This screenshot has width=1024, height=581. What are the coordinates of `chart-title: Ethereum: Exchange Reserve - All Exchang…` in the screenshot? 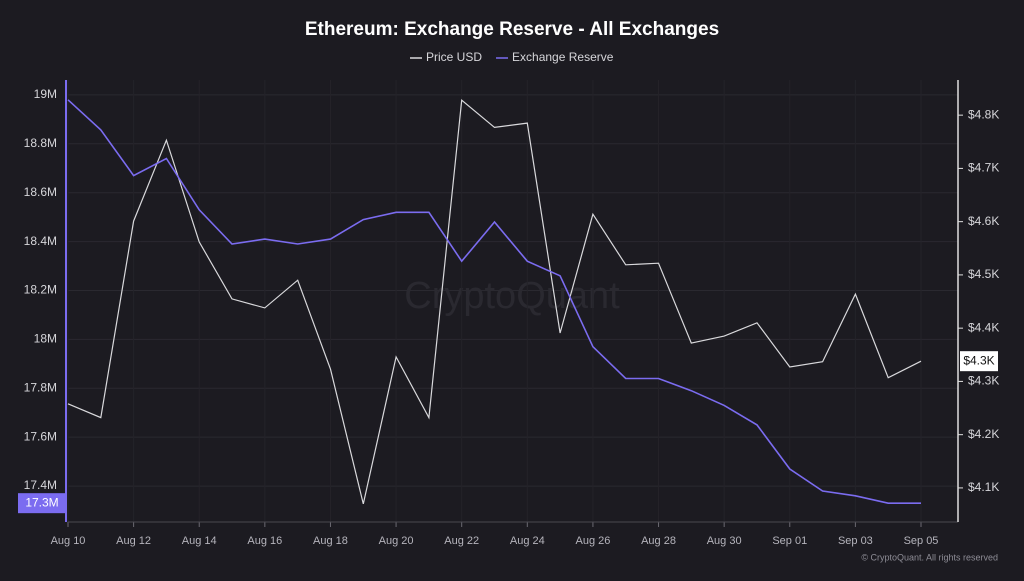 It's located at (512, 29).